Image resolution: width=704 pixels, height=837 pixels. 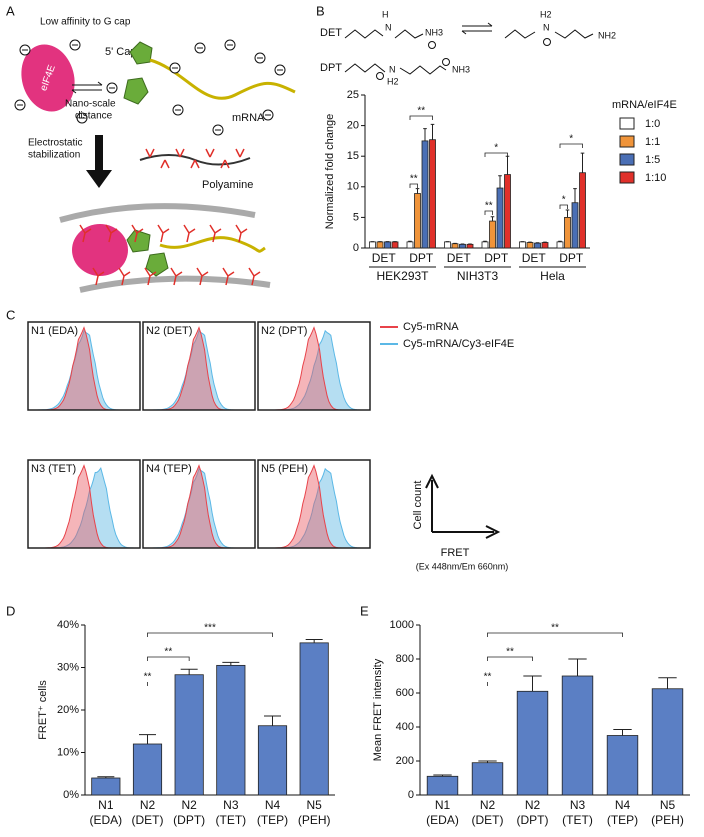 What do you see at coordinates (533, 820) in the screenshot?
I see `x-tick-label: (DPT)` at bounding box center [533, 820].